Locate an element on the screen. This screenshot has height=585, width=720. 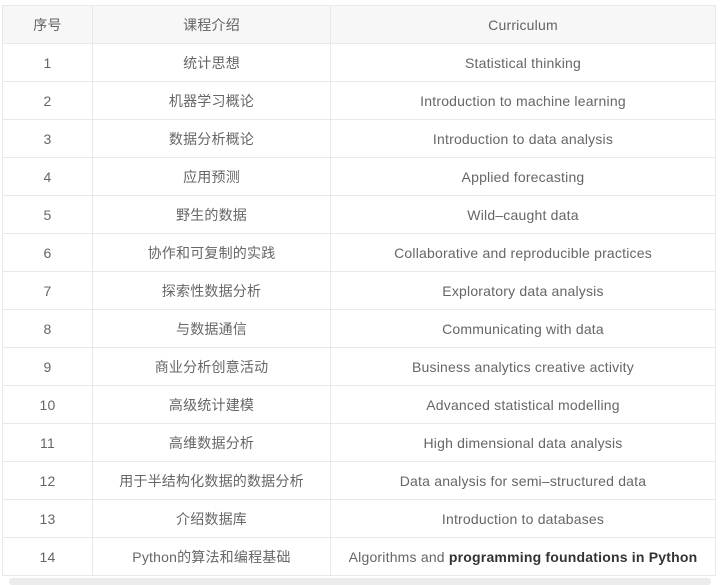
course-zh-cell-text: 协作和可复制的实践 is located at coordinates (211, 252).